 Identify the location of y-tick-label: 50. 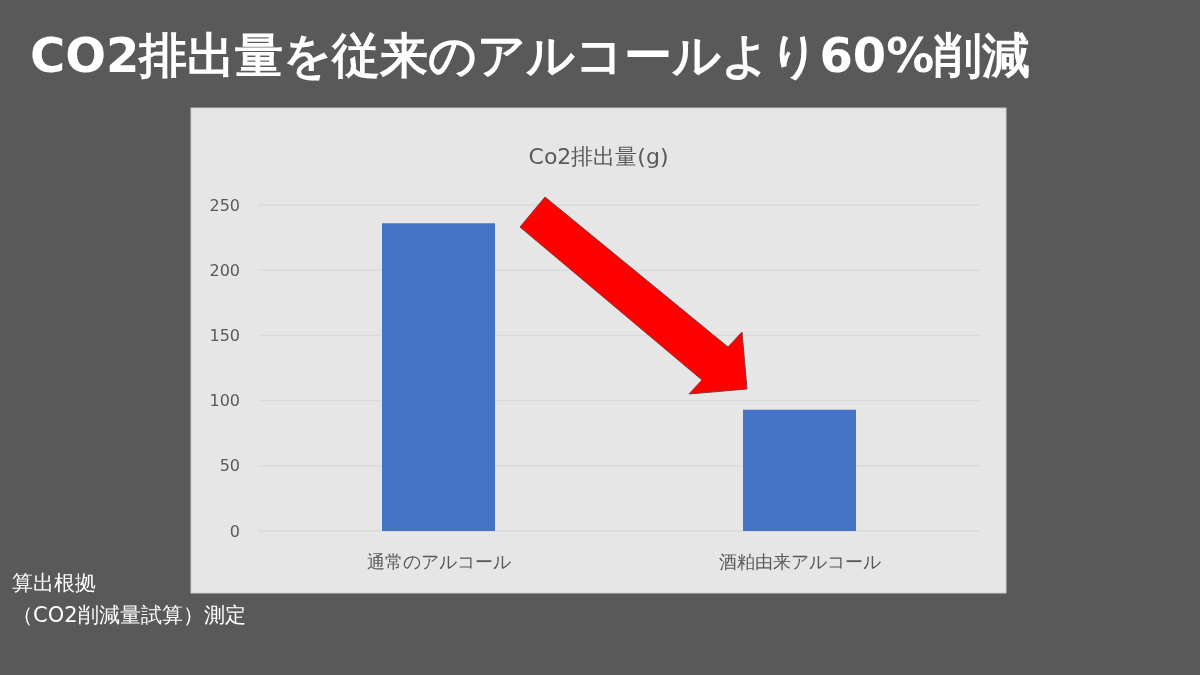
(229, 466).